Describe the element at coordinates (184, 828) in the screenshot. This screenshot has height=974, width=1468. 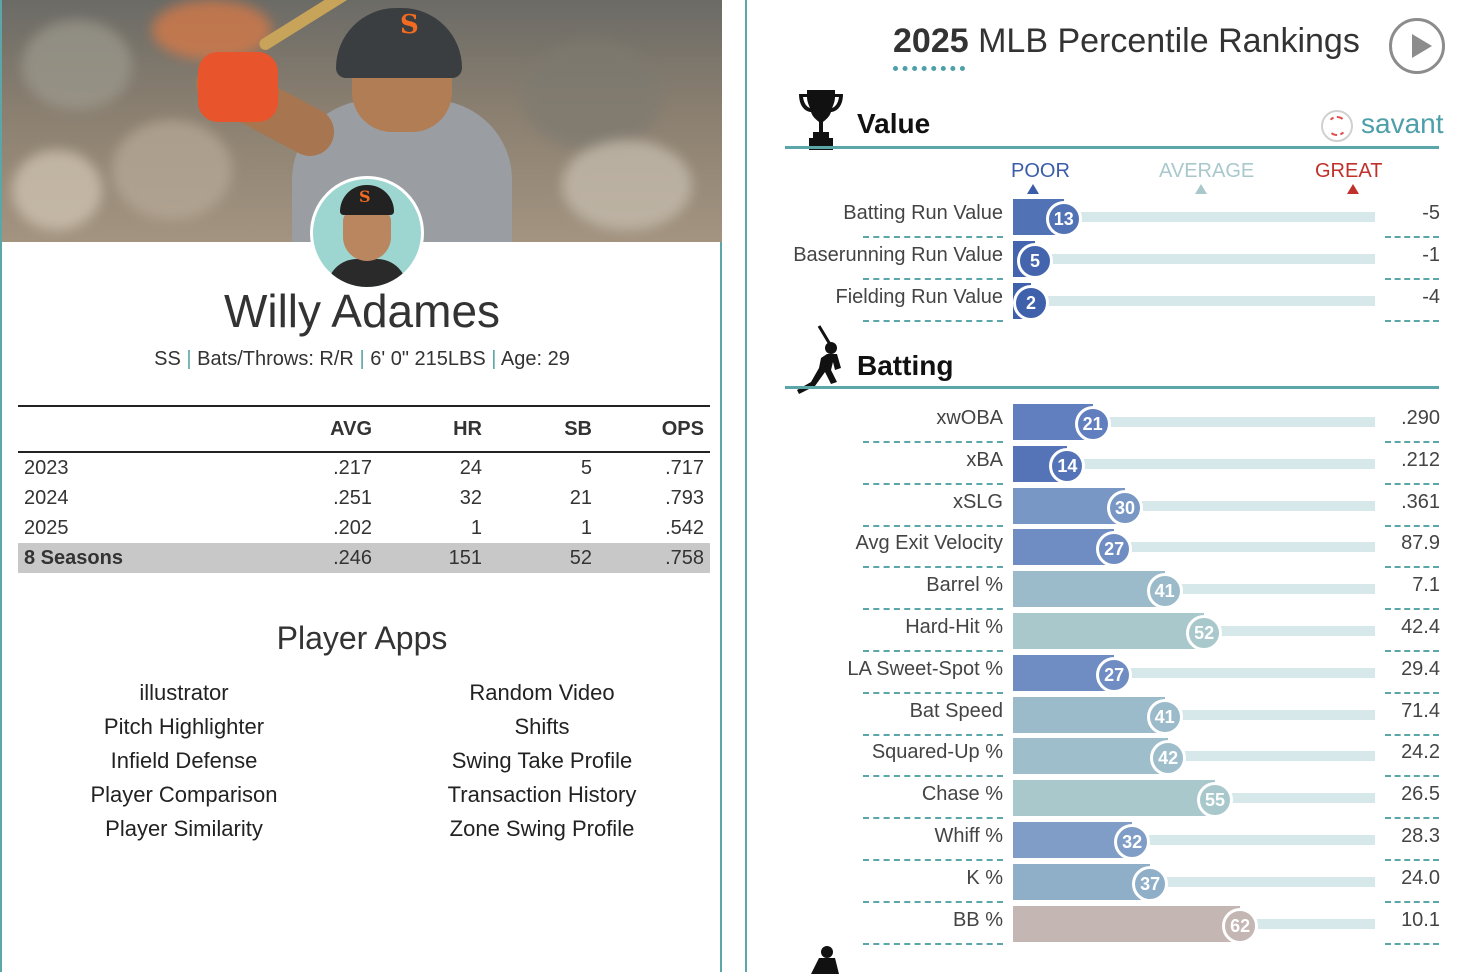
I see `app-link-player-similarity: Player Similarity` at that location.